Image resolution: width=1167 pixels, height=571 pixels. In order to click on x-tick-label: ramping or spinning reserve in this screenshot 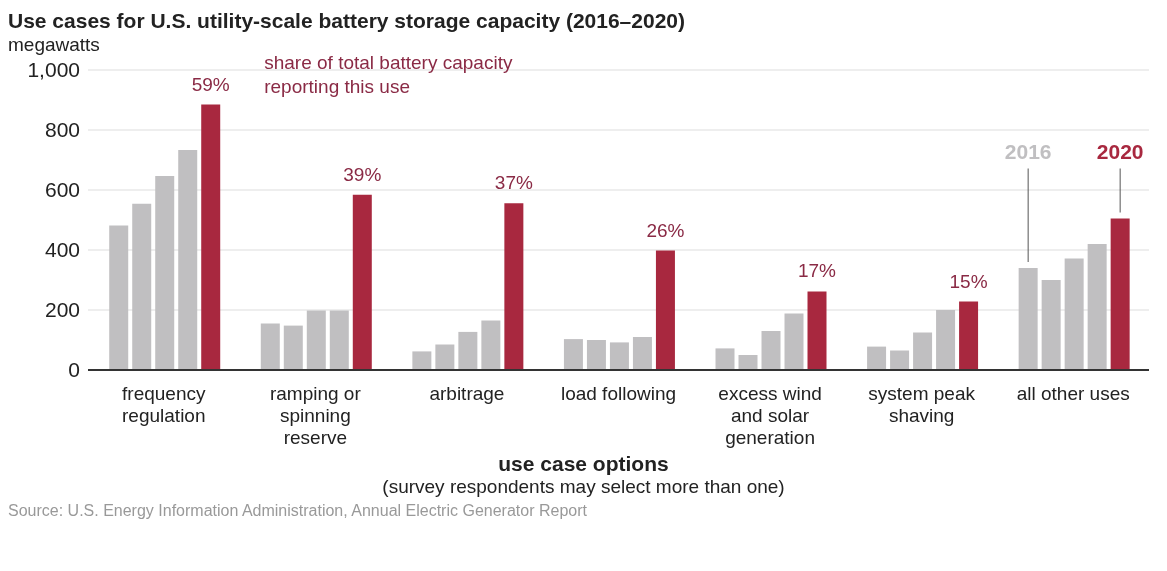, I will do `click(315, 415)`.